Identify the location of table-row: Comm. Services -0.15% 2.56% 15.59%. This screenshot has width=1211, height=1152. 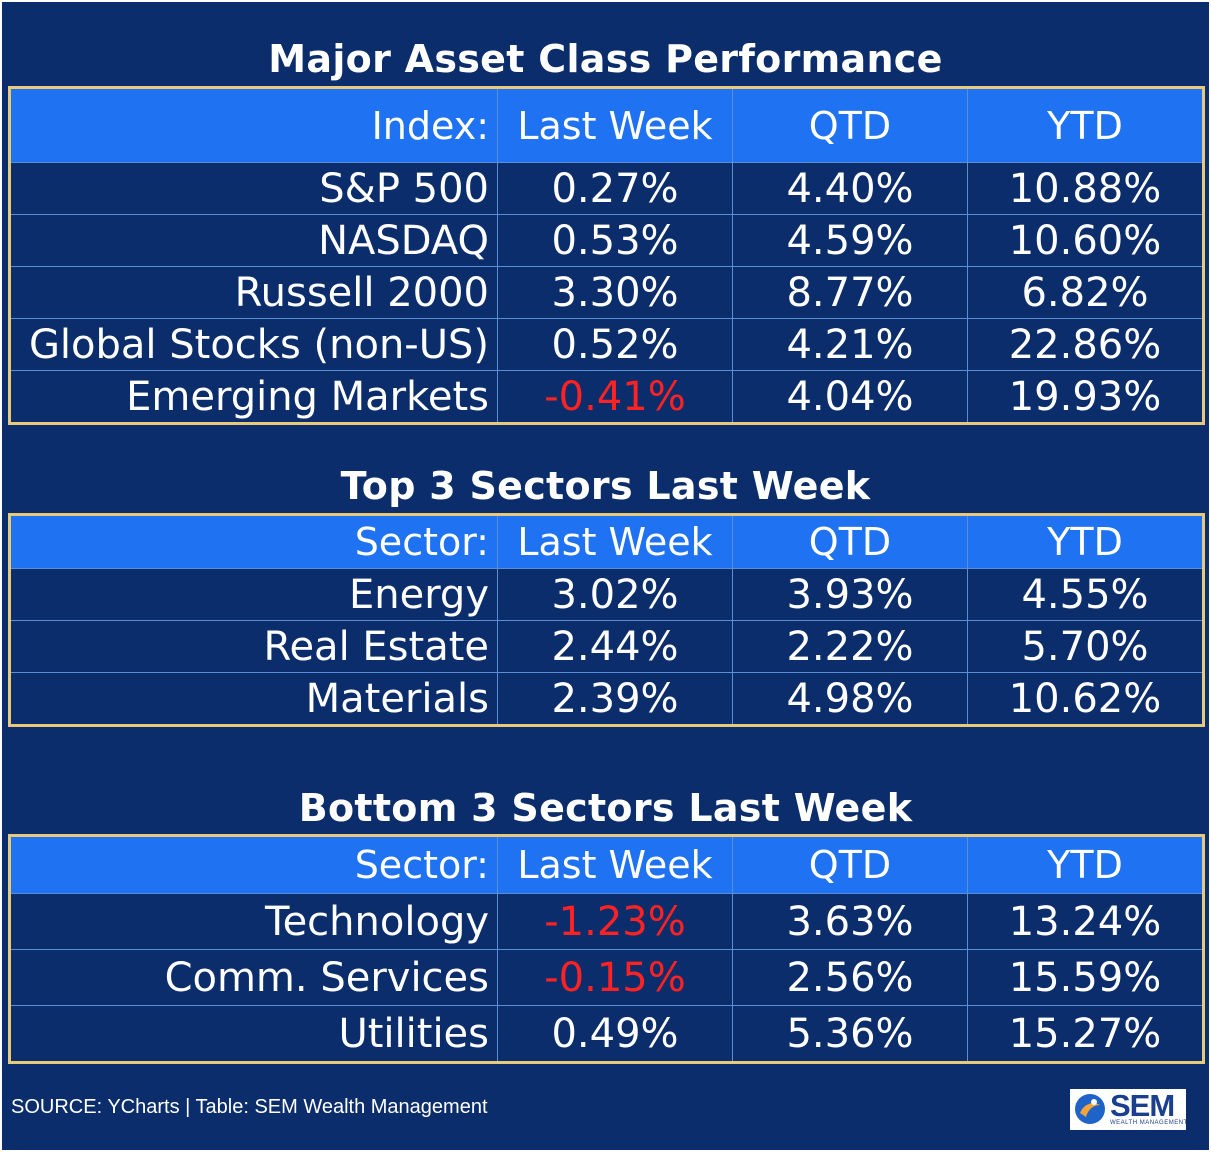
(606, 977).